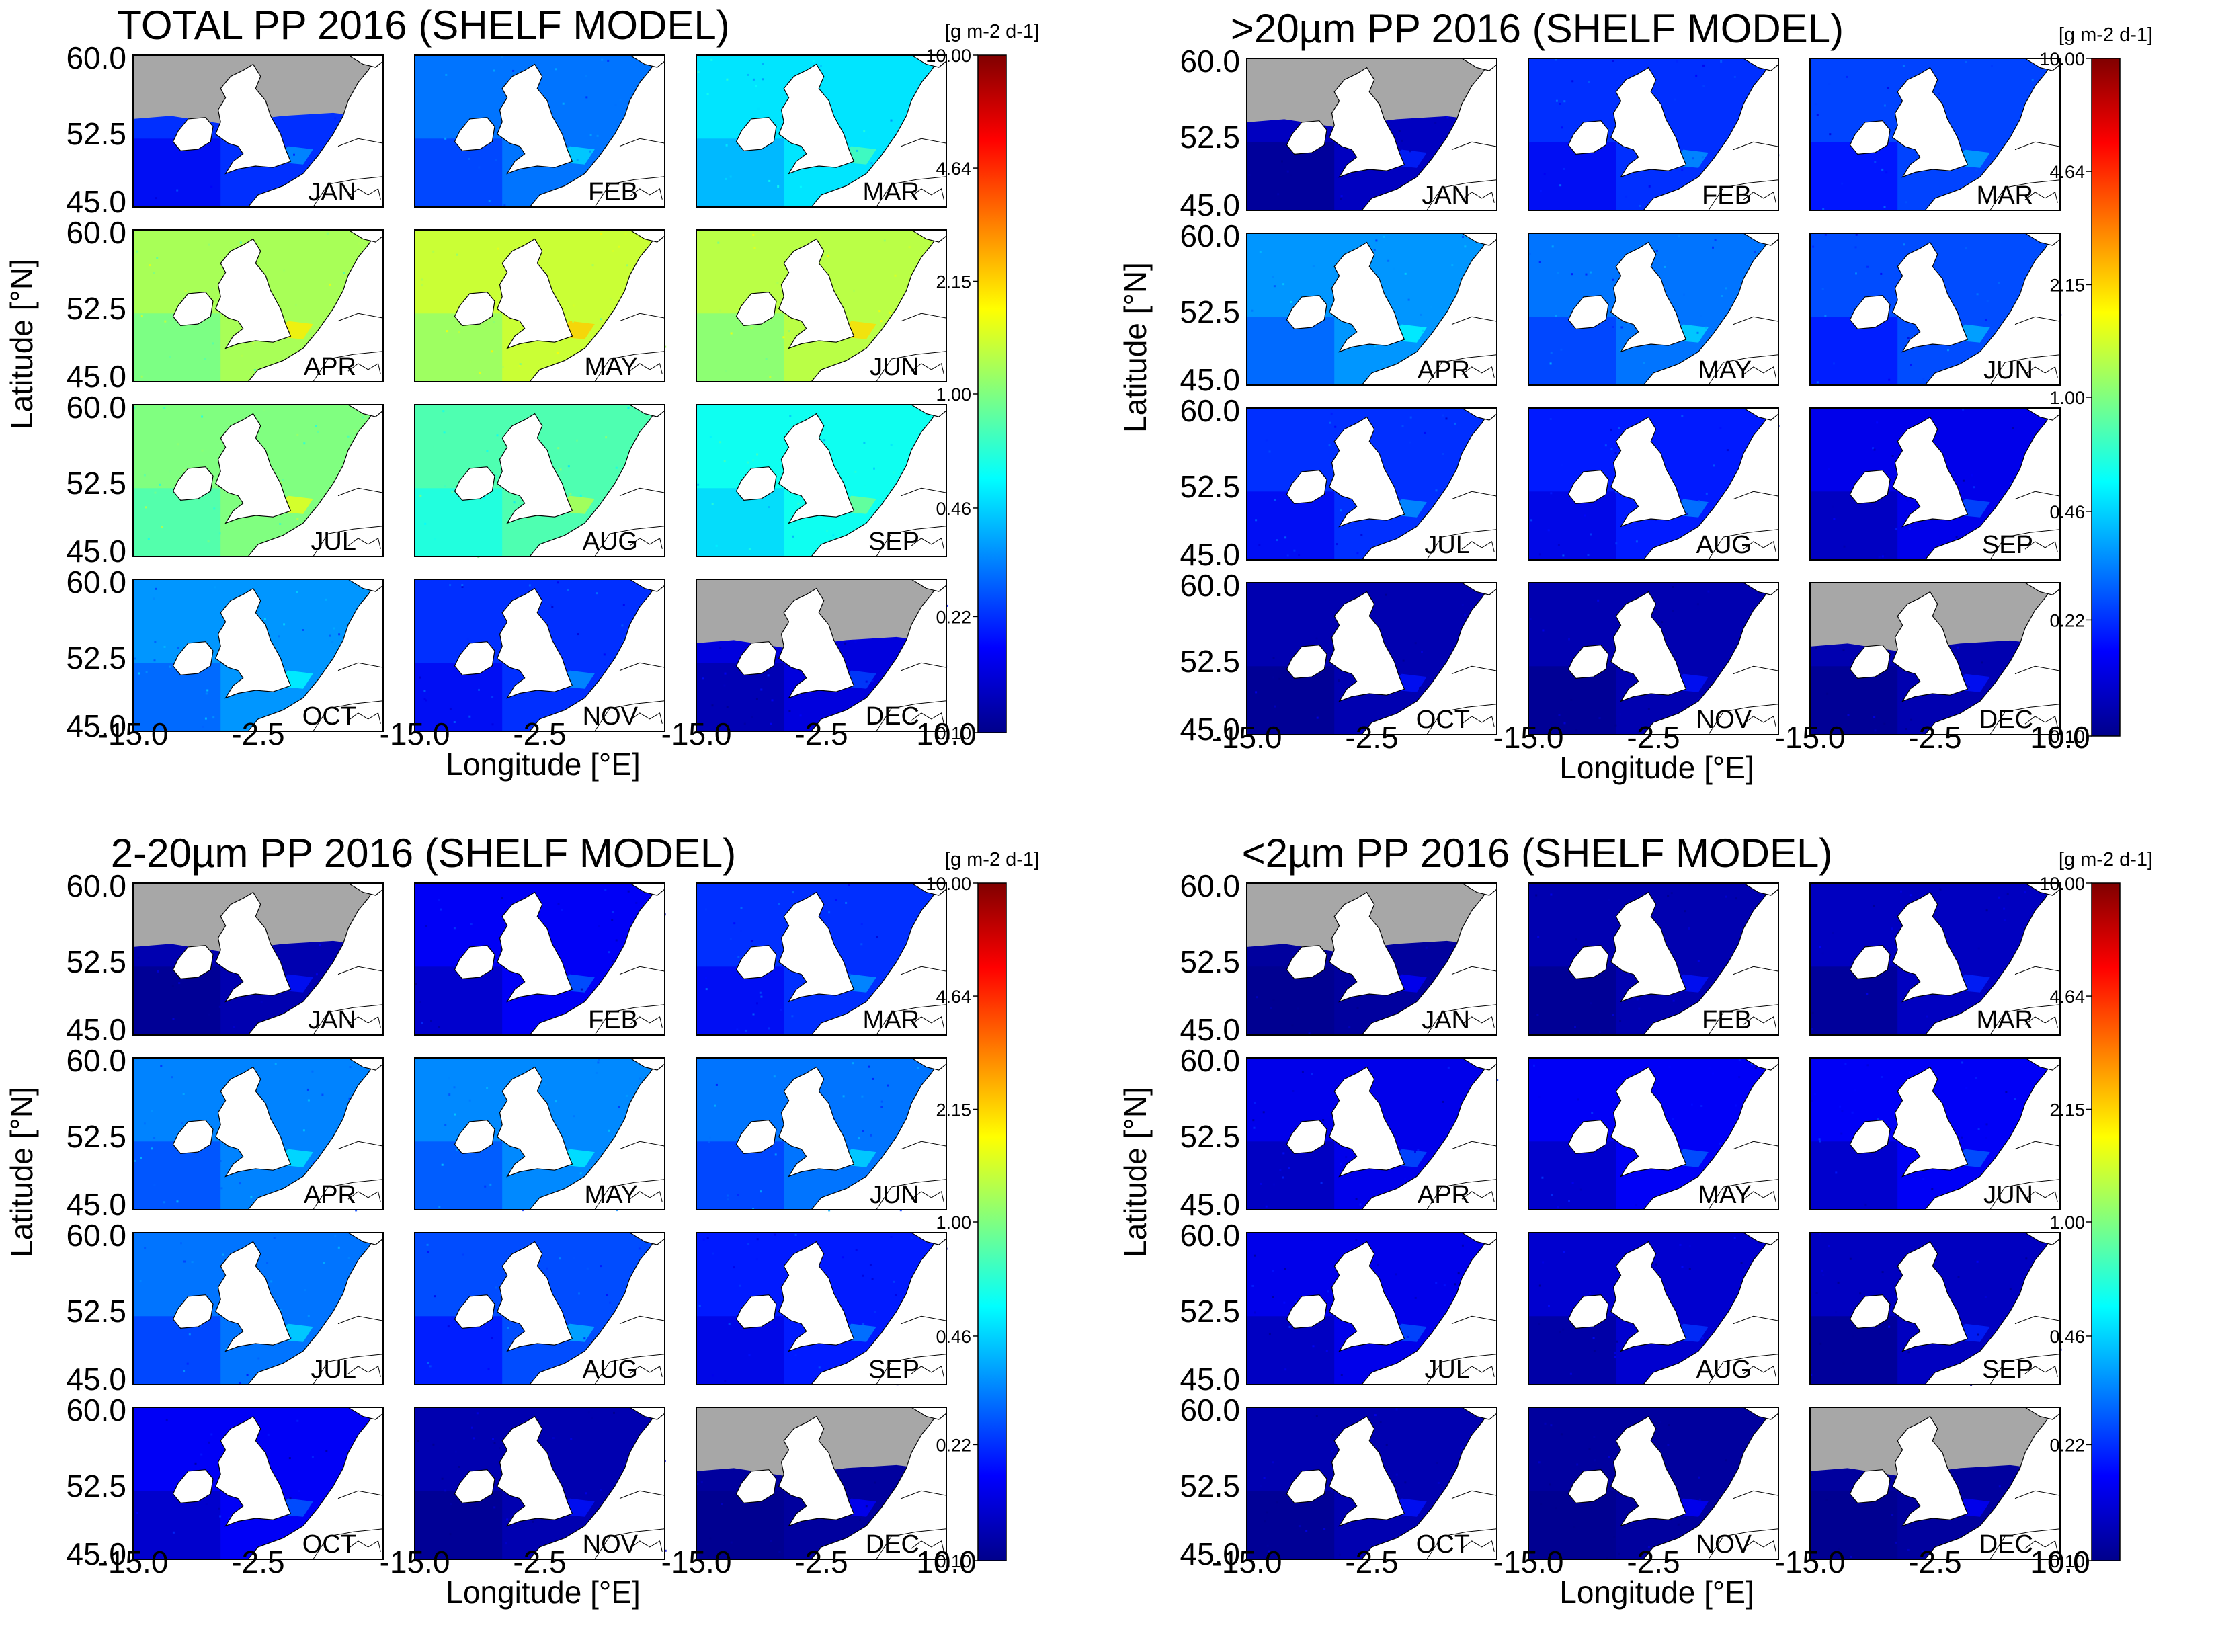 The width and height of the screenshot is (2216, 1652). What do you see at coordinates (332, 192) in the screenshot?
I see `month-label: JAN` at bounding box center [332, 192].